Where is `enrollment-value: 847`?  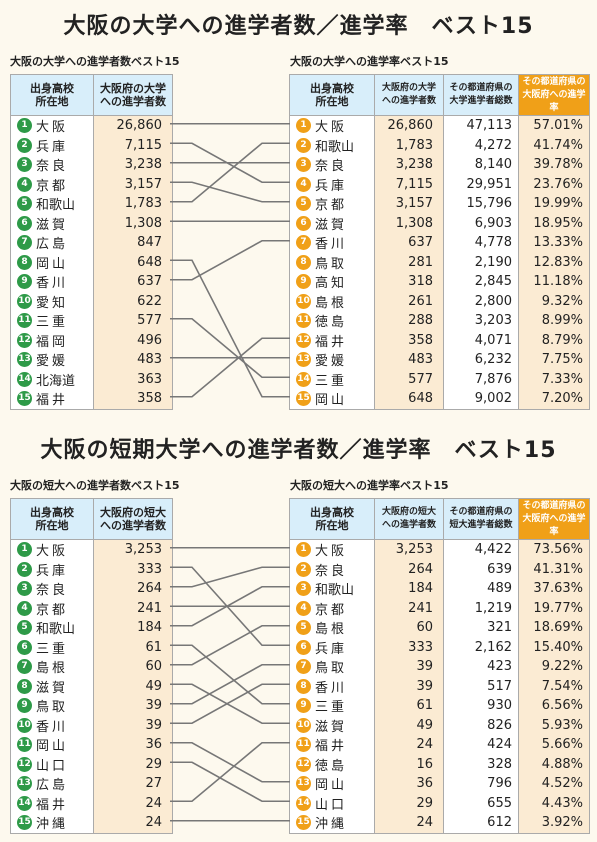
enrollment-value: 847 is located at coordinates (133, 243).